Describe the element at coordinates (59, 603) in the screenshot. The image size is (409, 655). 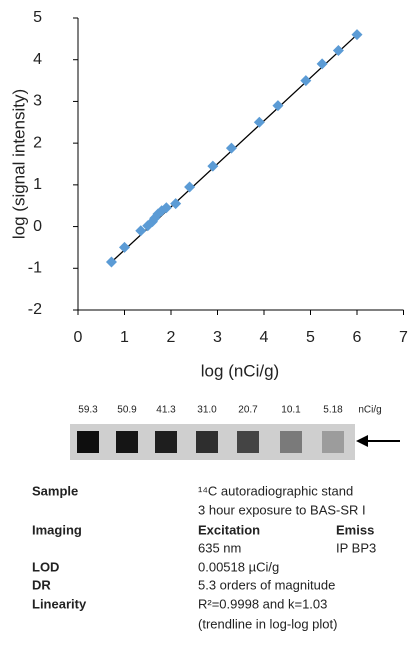
I see `spec-label: Linearity` at that location.